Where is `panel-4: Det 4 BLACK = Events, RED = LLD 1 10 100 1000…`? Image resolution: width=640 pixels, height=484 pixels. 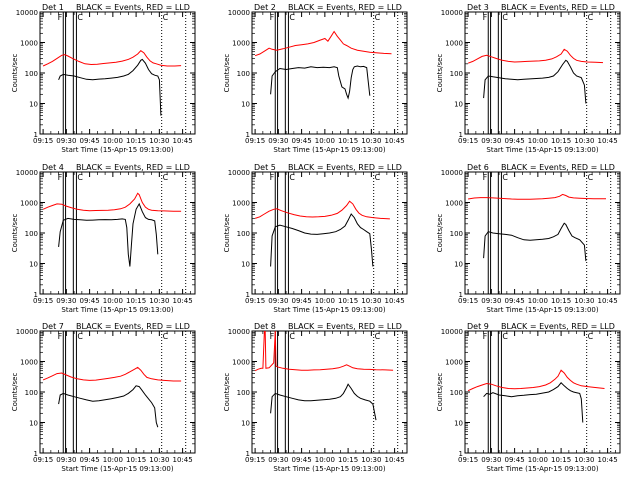 panel-4: Det 4 BLACK = Events, RED = LLD 1 10 100 1000… is located at coordinates (103, 238).